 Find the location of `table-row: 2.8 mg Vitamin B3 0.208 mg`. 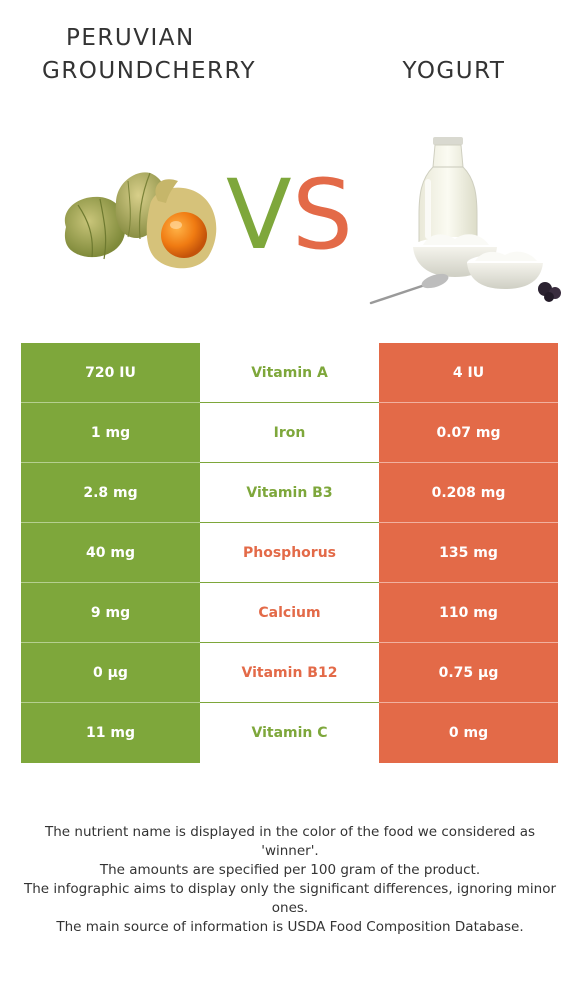

table-row: 2.8 mg Vitamin B3 0.208 mg is located at coordinates (289, 493).